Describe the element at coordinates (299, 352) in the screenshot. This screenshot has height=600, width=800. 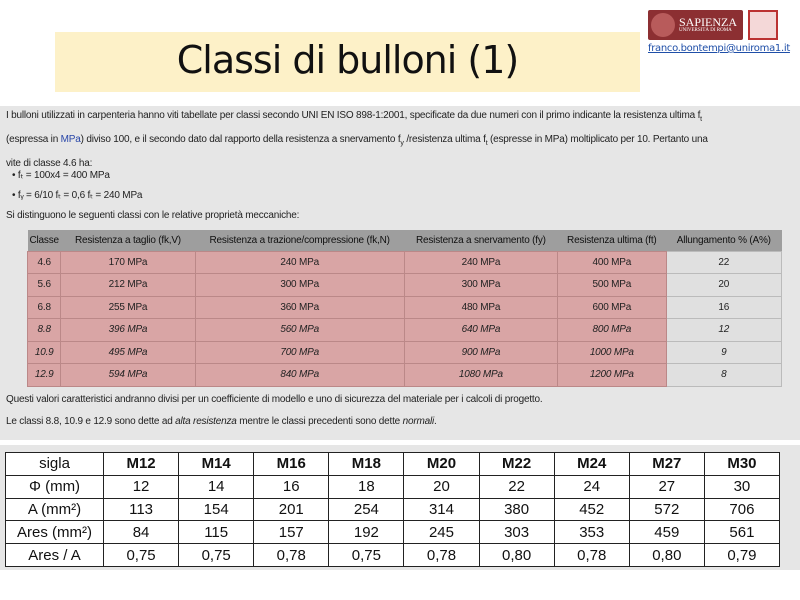
I see `table-cell: 700 MPa` at that location.